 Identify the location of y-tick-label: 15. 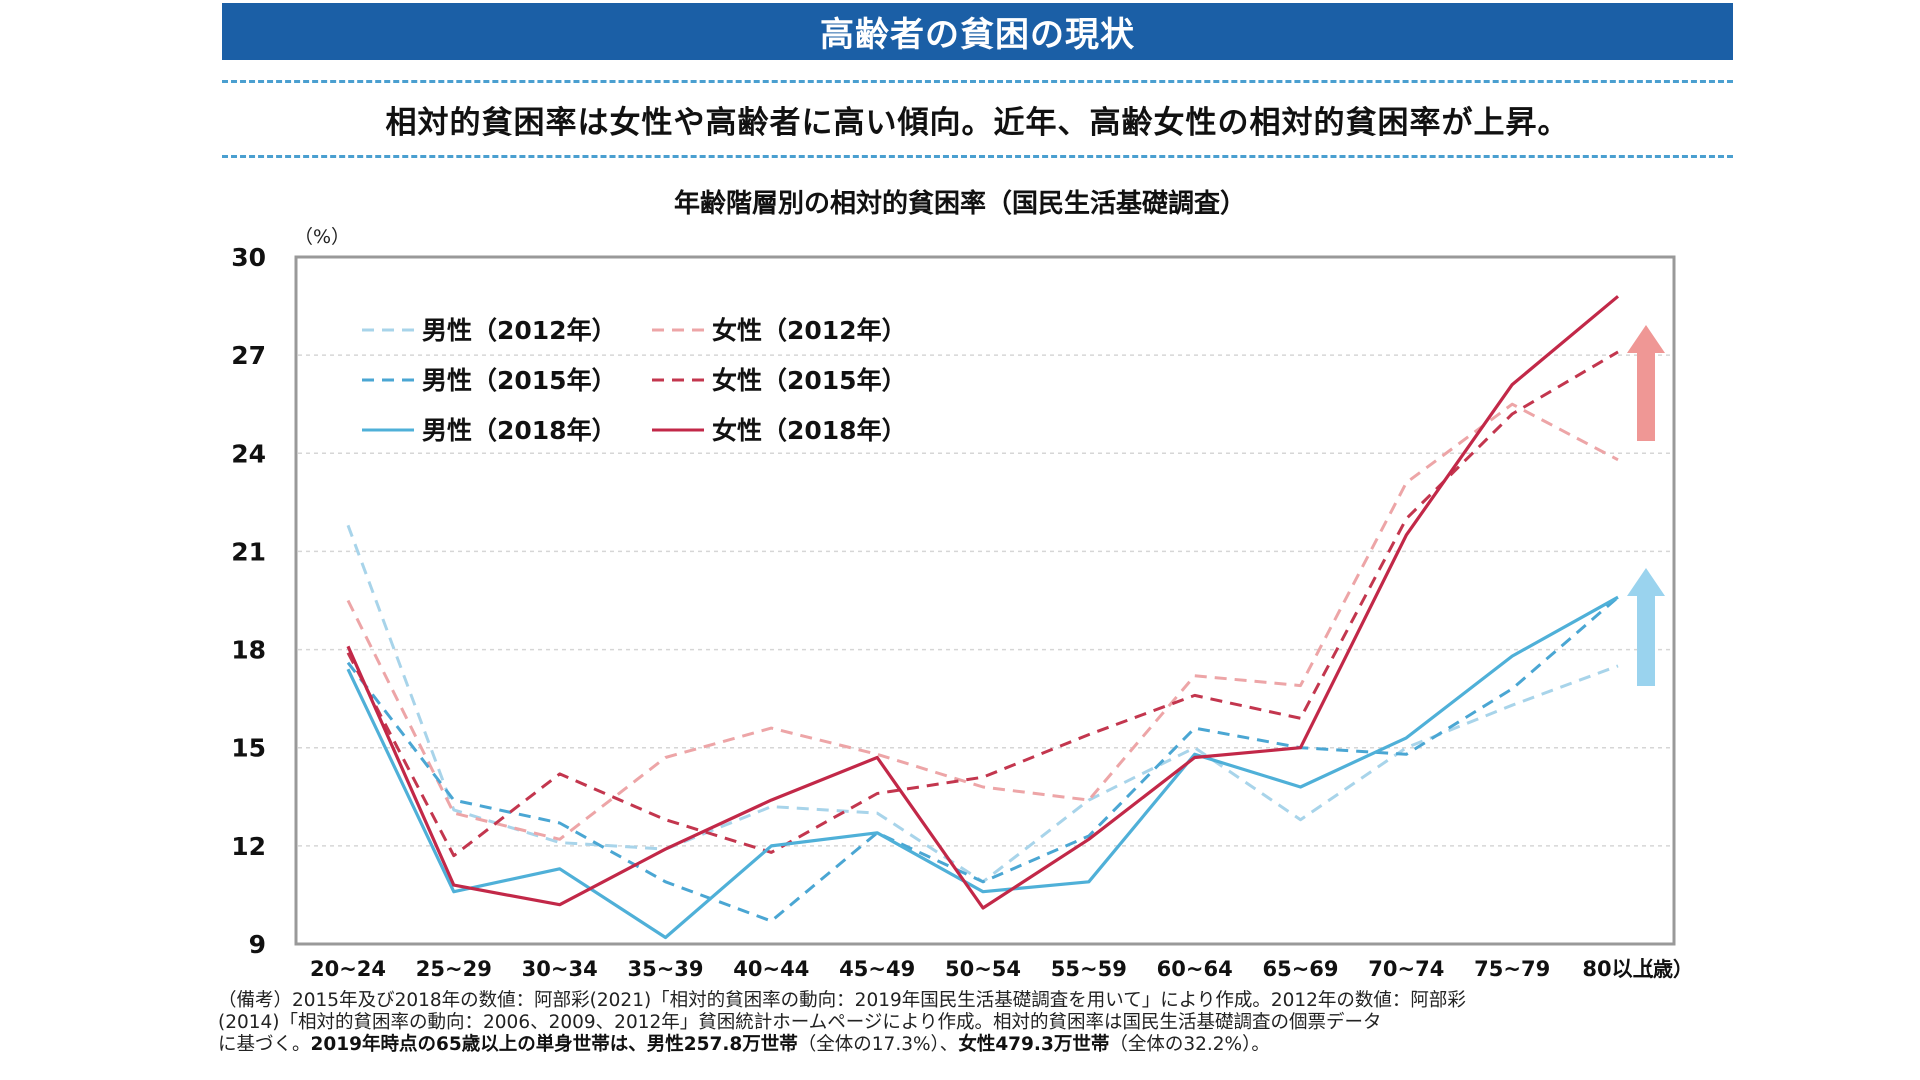
(248, 748).